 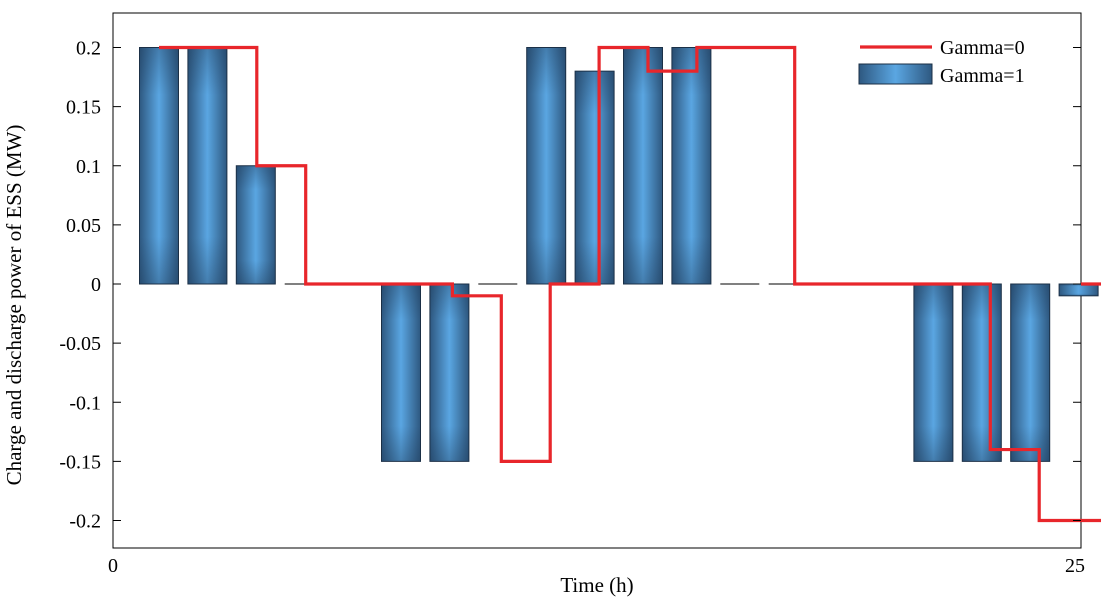 I want to click on x-tick-label-0: 0, so click(x=113, y=566).